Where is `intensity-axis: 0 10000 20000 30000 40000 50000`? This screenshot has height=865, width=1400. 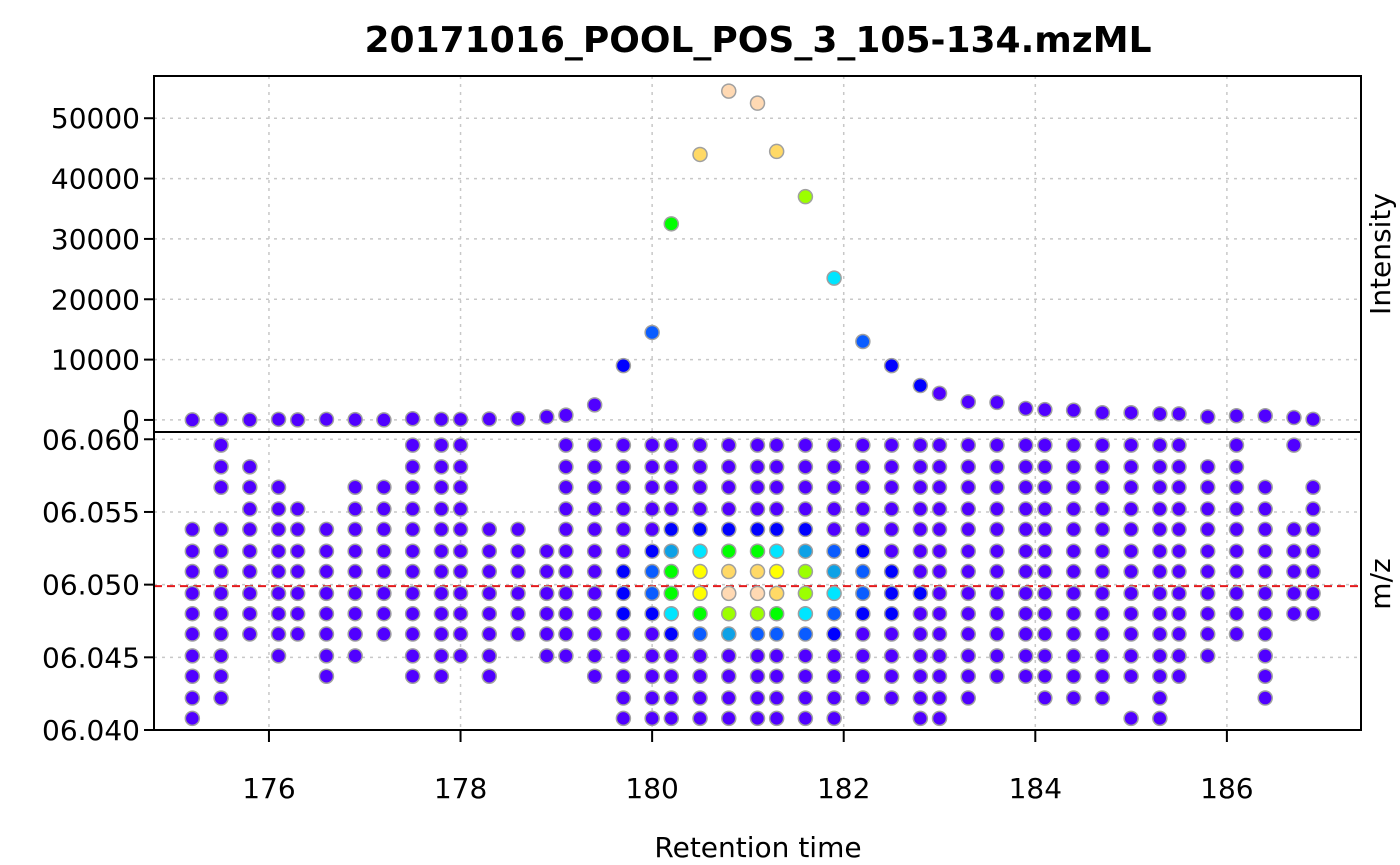 intensity-axis: 0 10000 20000 30000 40000 50000 is located at coordinates (102, 269).